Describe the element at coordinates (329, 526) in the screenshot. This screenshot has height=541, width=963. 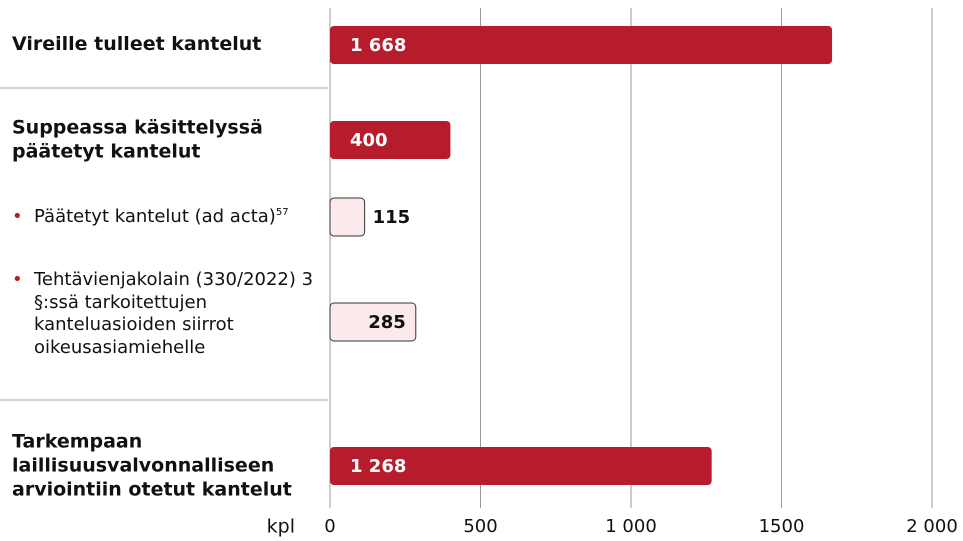
I see `x-tick-label: 0` at that location.